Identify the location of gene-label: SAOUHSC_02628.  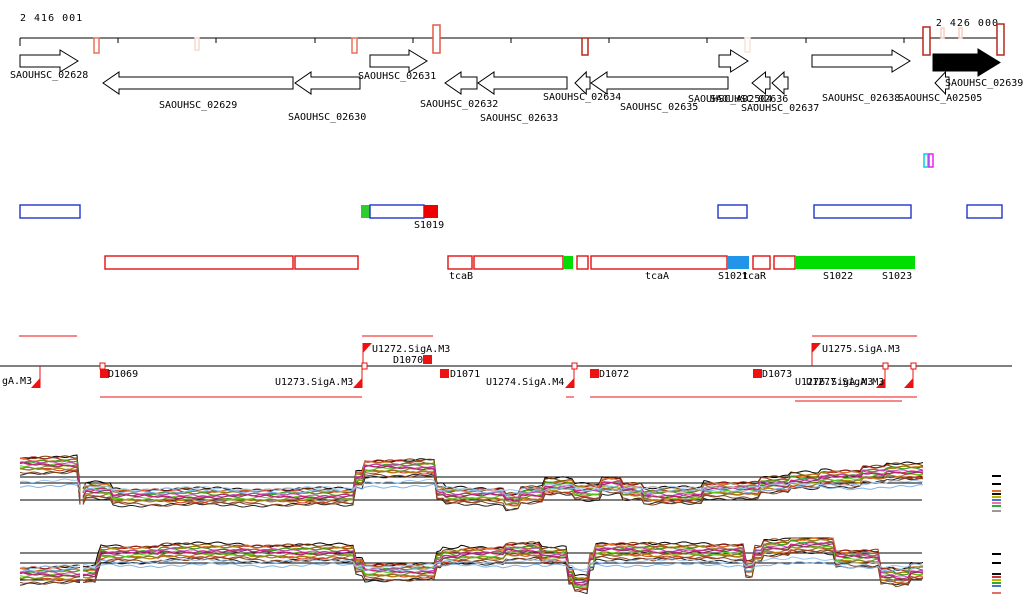
(49, 75).